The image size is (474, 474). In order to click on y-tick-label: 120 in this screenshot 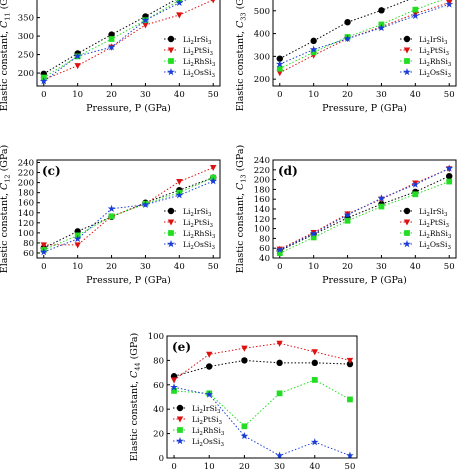, I will do `click(26, 224)`.